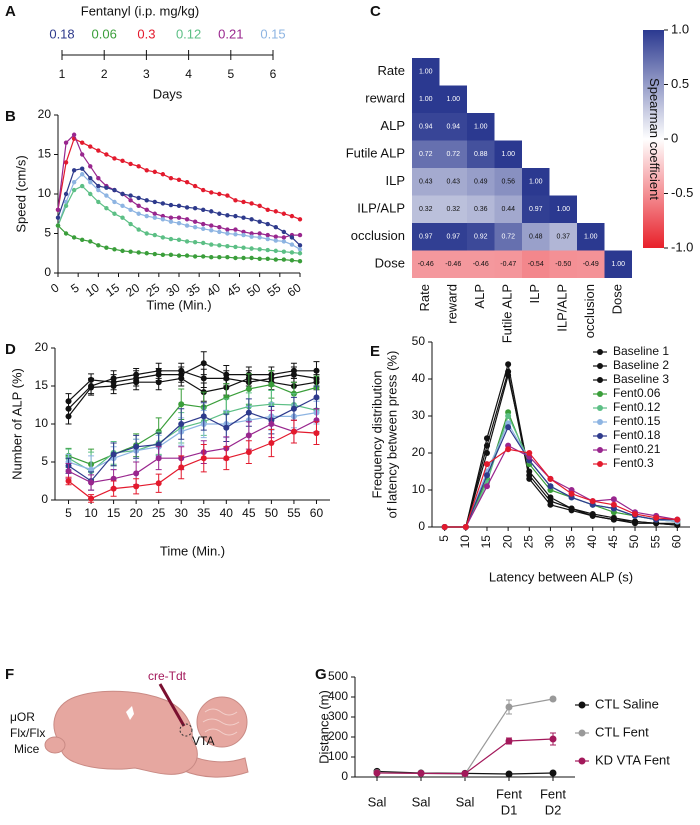 This screenshot has height=825, width=700. What do you see at coordinates (465, 542) in the screenshot?
I see `x-tick-label: 10` at bounding box center [465, 542].